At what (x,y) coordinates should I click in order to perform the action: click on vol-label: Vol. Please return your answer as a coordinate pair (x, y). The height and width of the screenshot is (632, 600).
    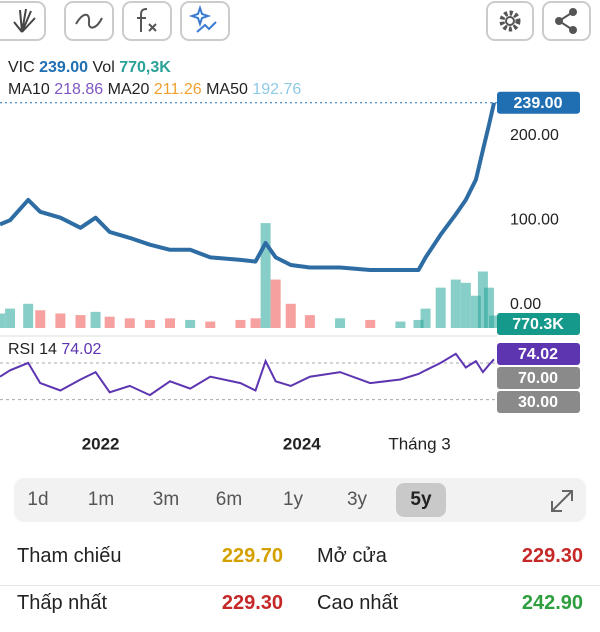
    Looking at the image, I should click on (104, 67).